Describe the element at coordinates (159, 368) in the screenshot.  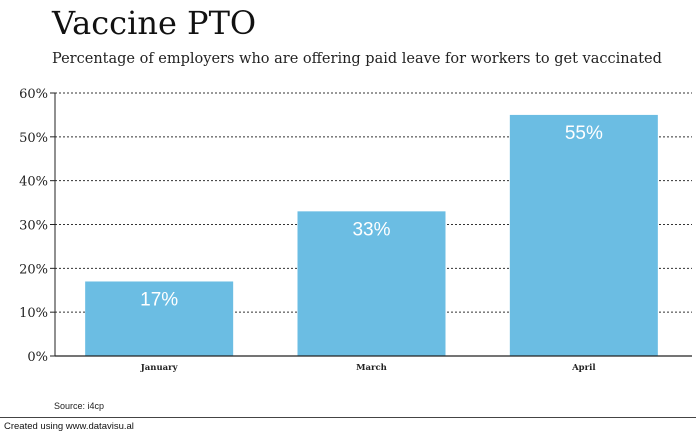
I see `x-tick-label: January` at that location.